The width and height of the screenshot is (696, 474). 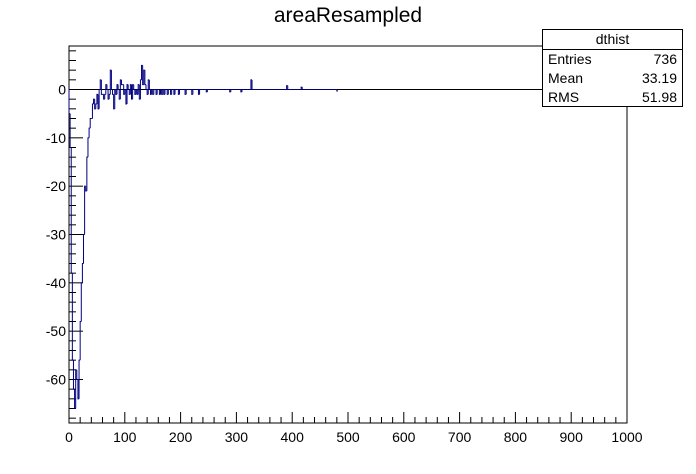 What do you see at coordinates (348, 437) in the screenshot?
I see `x-tick-label: 500` at bounding box center [348, 437].